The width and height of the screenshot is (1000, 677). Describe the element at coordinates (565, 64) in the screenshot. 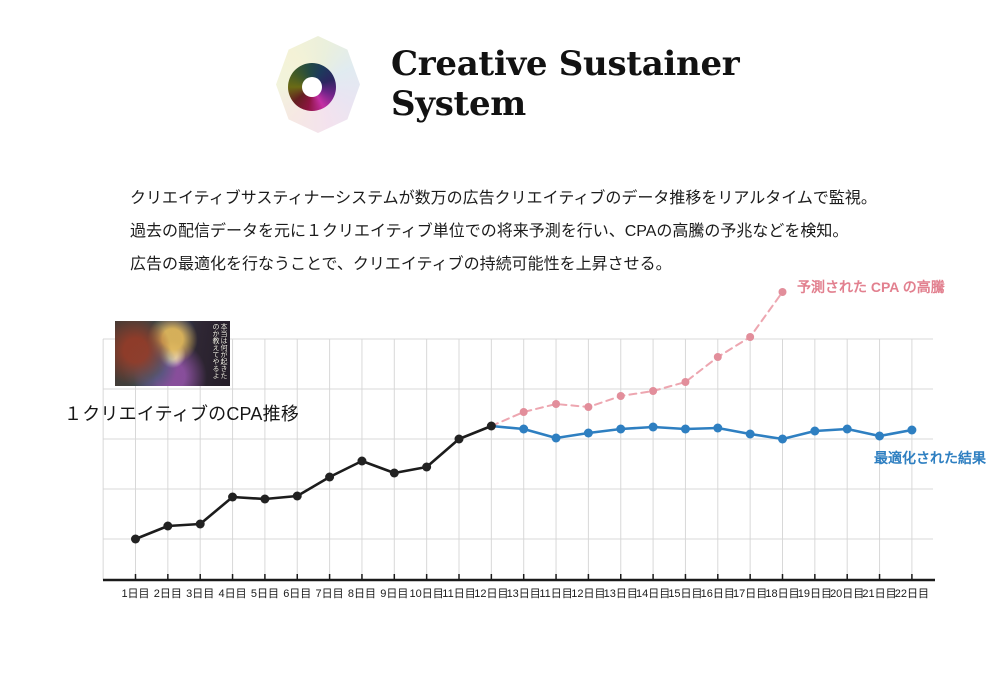

I see `page-title-line1: Creative Sustainer` at that location.